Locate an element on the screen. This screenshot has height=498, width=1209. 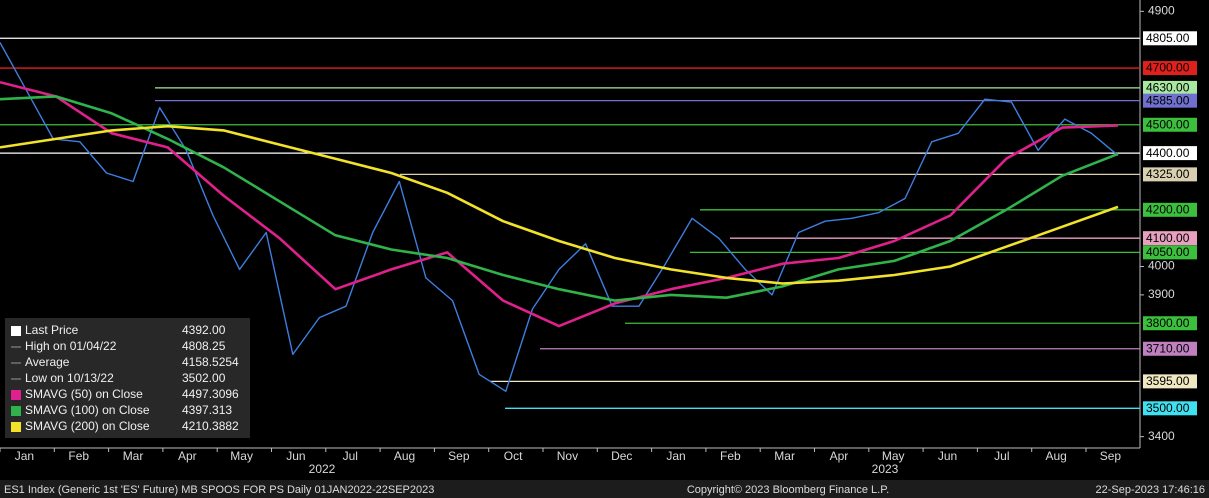
x-tick-label: Nov is located at coordinates (567, 456).